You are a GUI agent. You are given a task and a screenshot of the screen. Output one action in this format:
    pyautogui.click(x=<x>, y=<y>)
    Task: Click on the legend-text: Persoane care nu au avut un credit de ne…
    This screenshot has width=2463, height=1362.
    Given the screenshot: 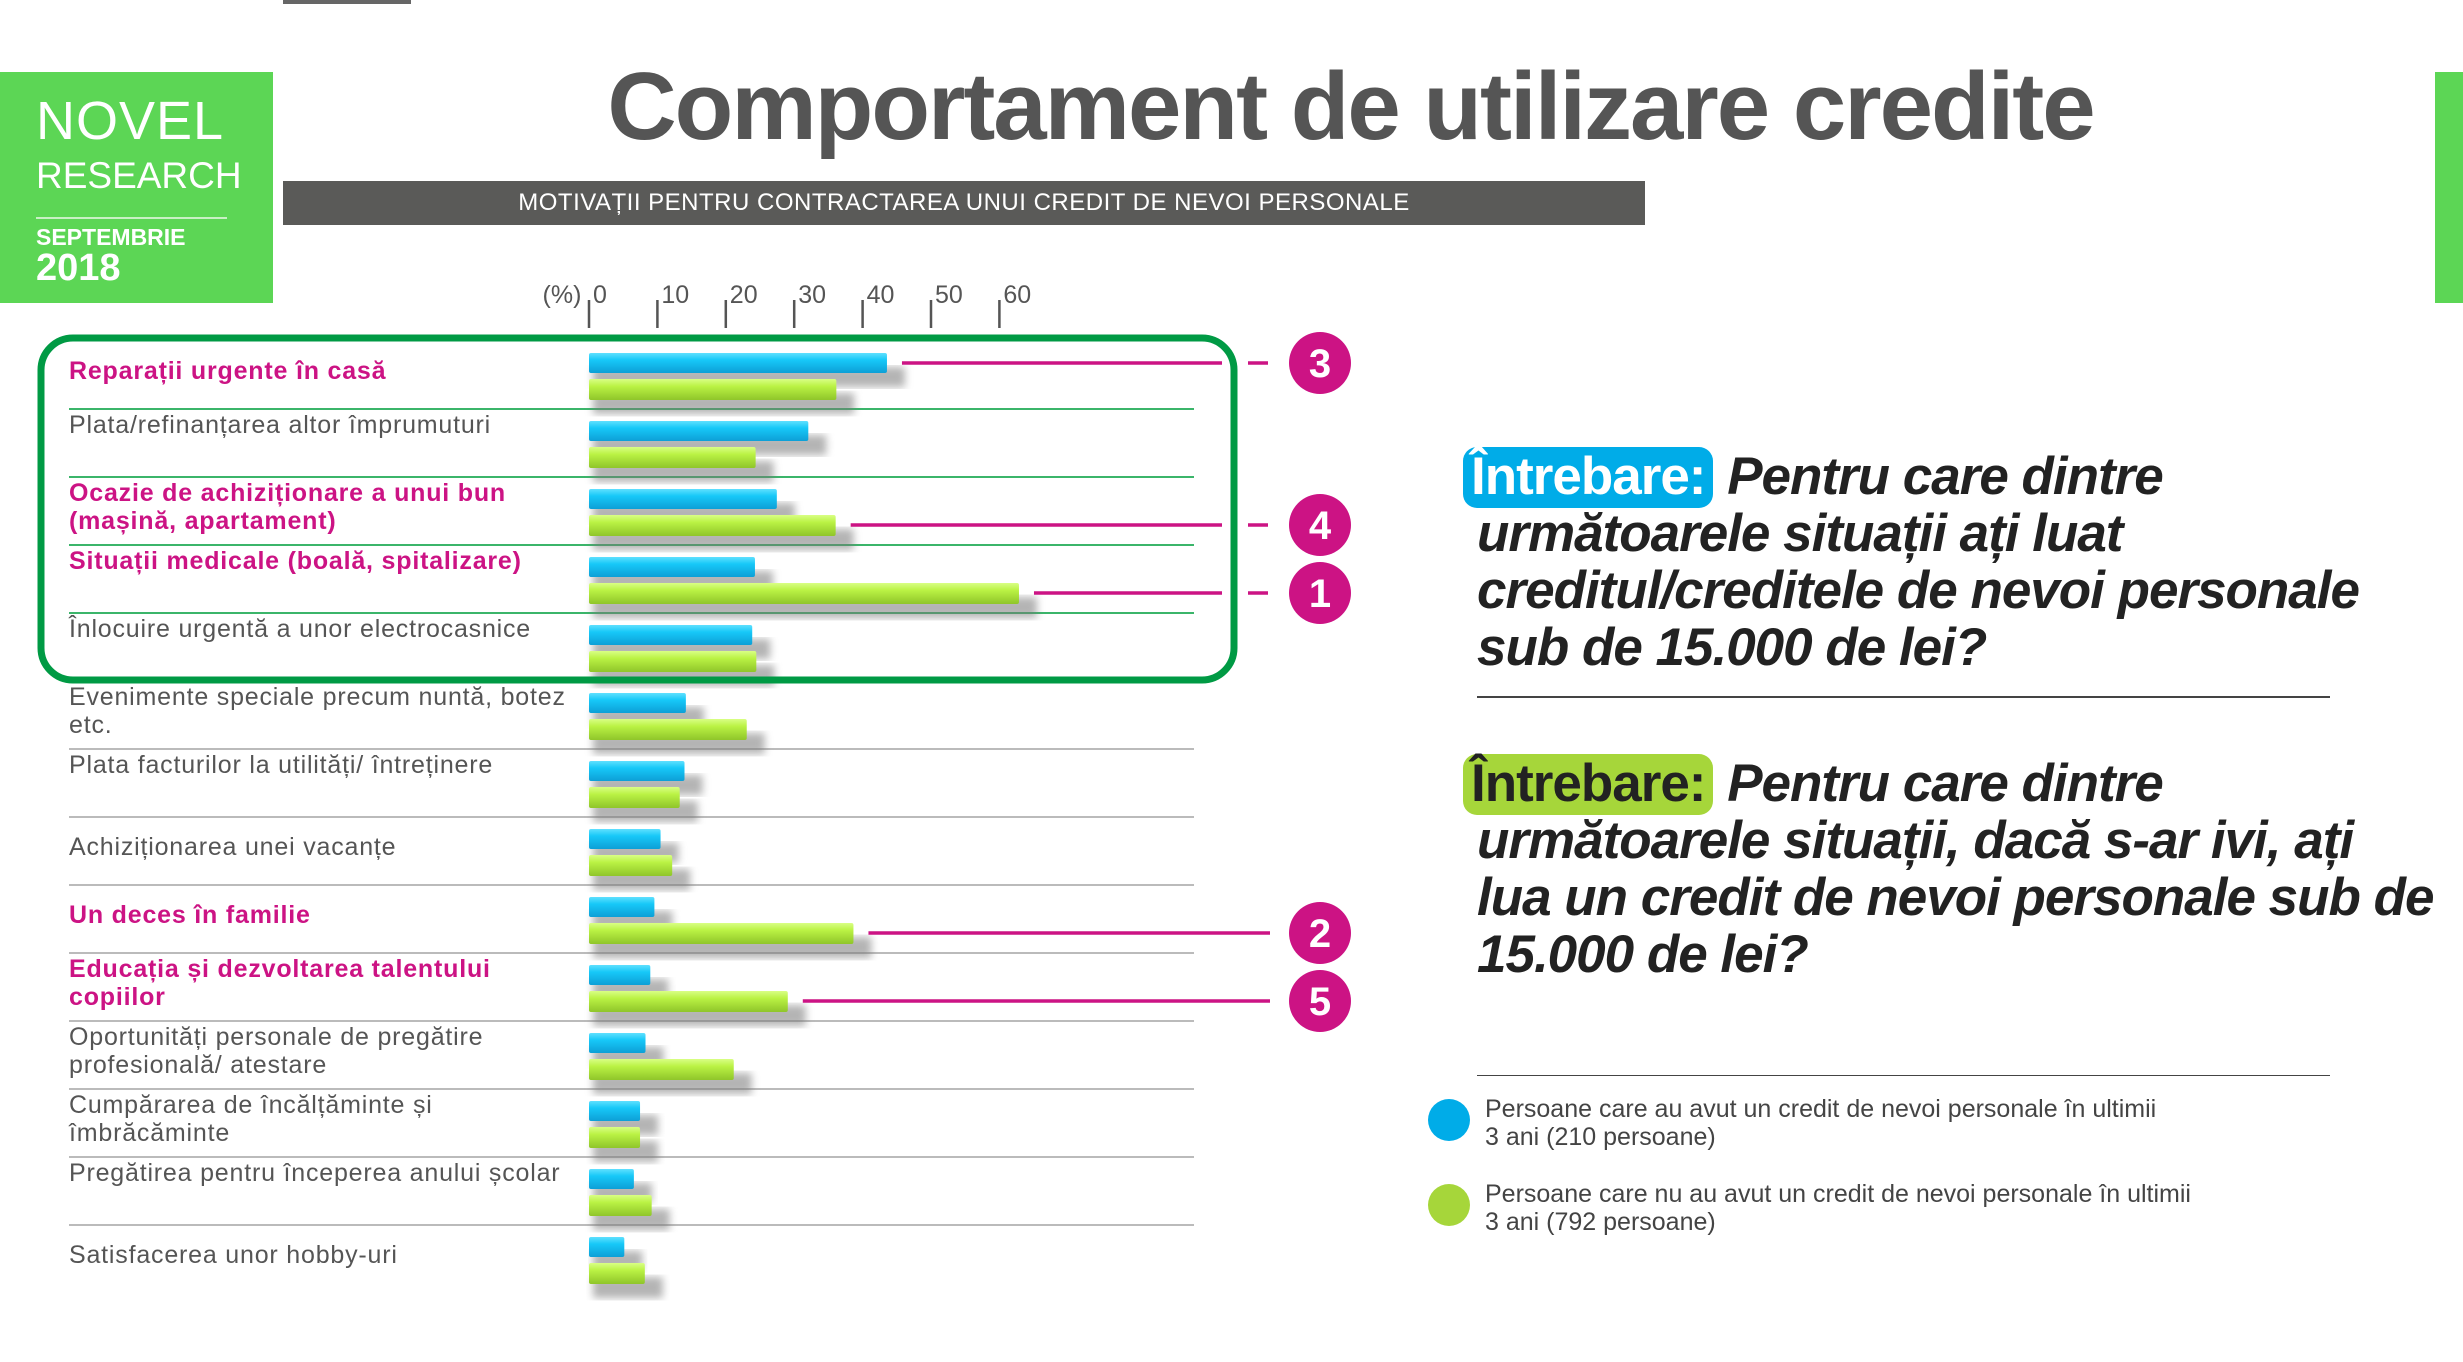 What is the action you would take?
    pyautogui.click(x=1838, y=1208)
    